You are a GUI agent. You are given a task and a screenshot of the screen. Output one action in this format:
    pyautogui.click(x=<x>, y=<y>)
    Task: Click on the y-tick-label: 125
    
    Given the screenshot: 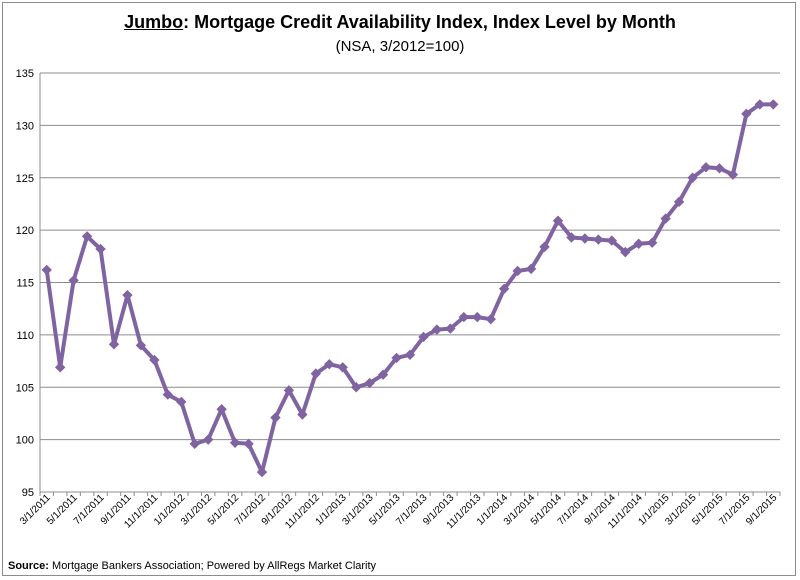 What is the action you would take?
    pyautogui.click(x=25, y=179)
    